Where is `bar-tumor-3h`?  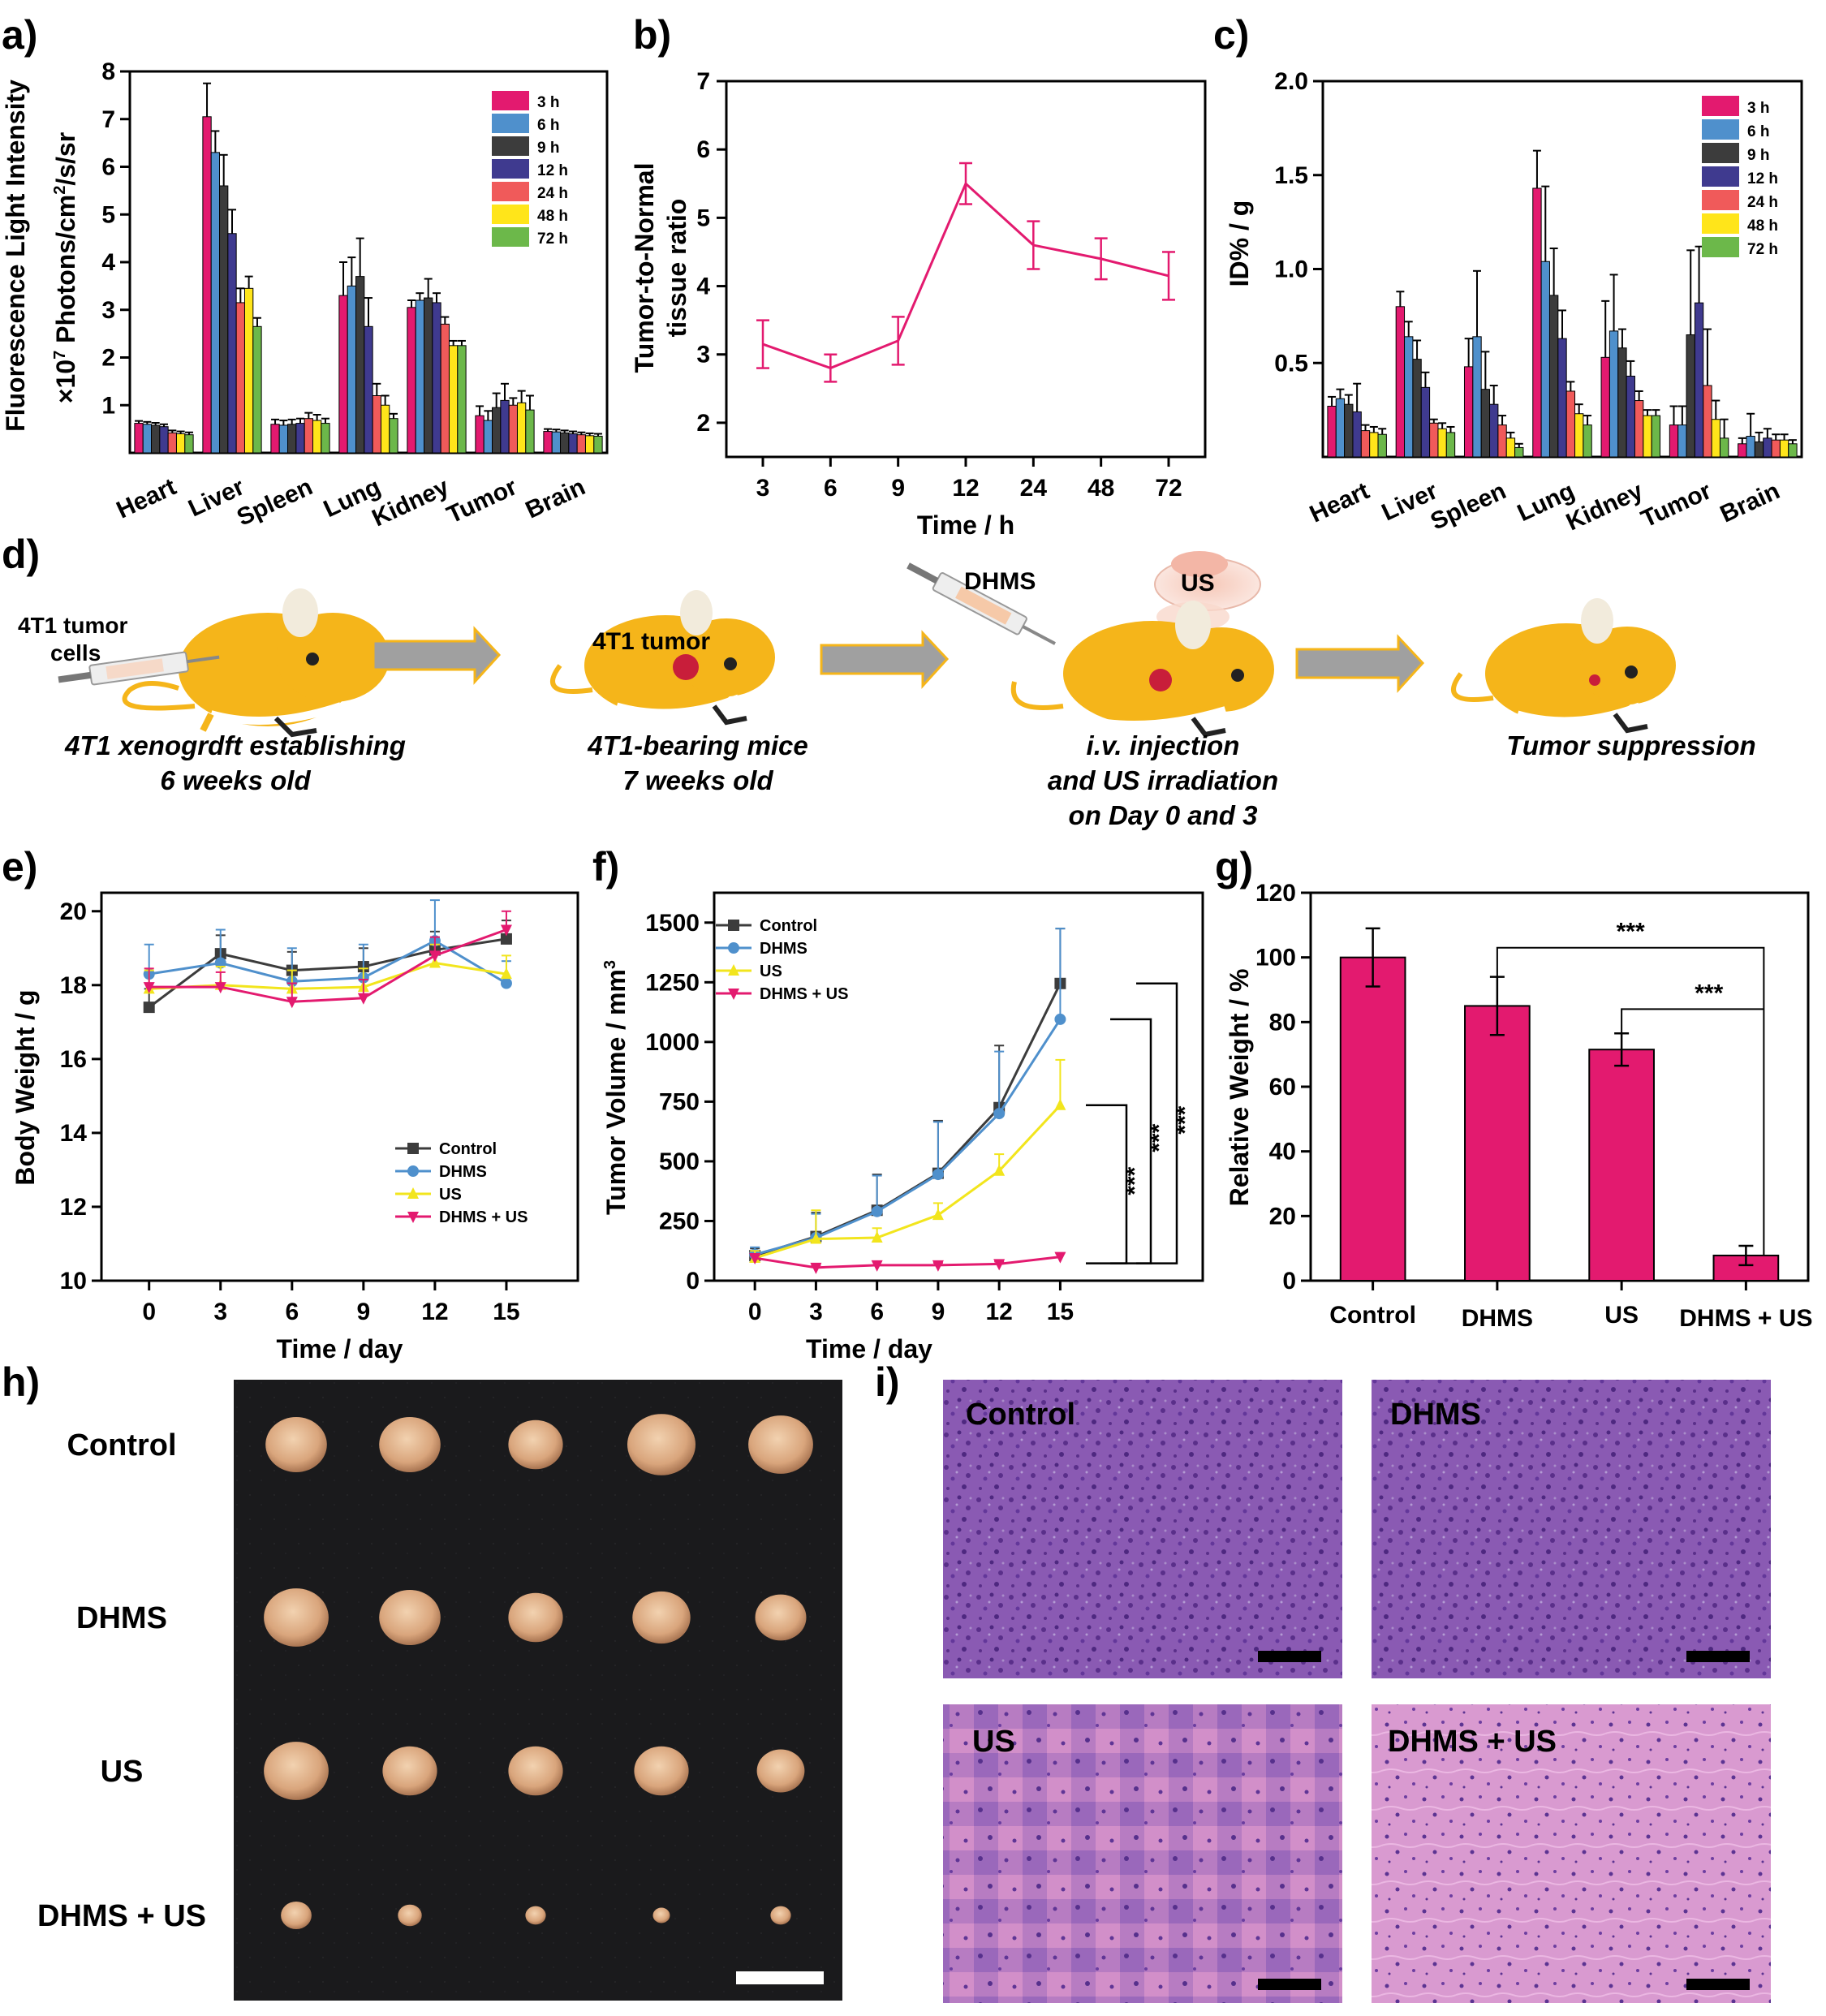
bar-tumor-3h is located at coordinates (1674, 441).